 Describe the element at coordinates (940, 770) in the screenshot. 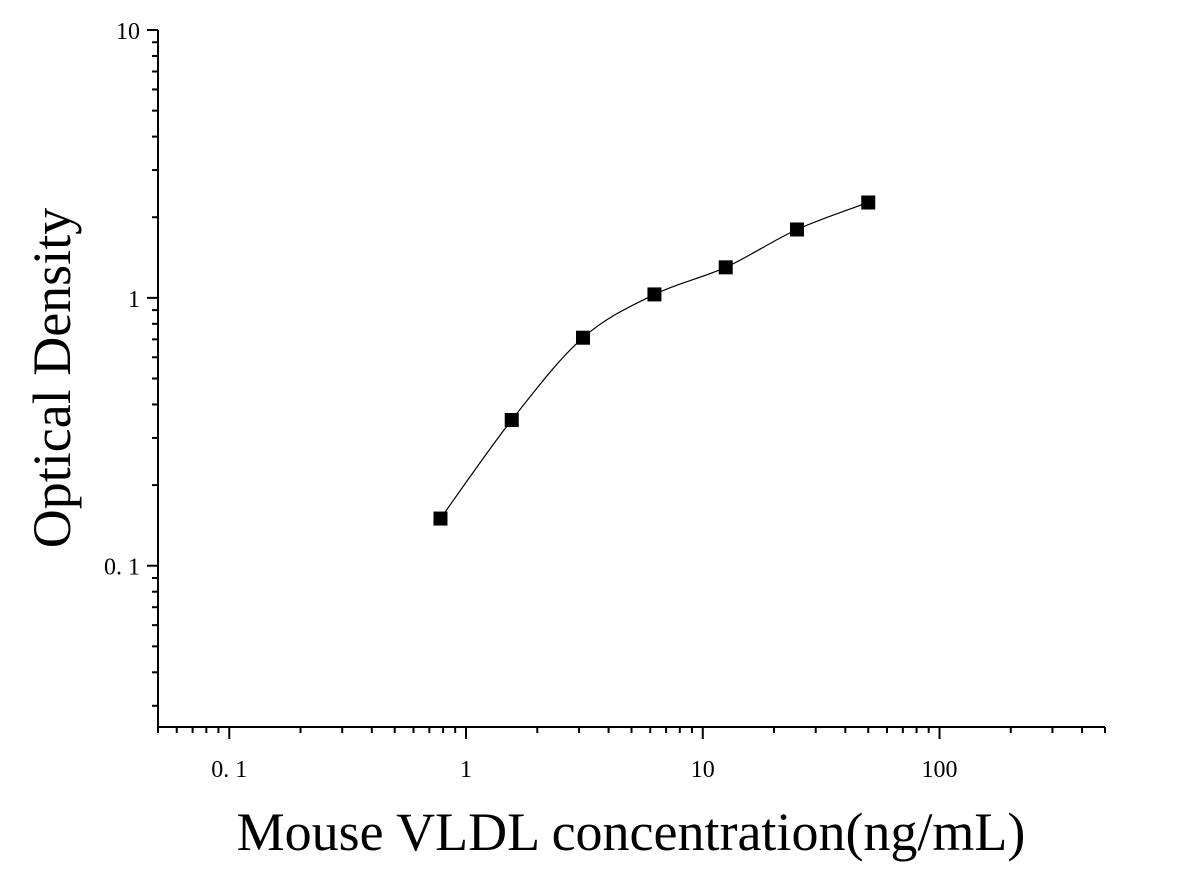

I see `x-tick-label: 100` at that location.